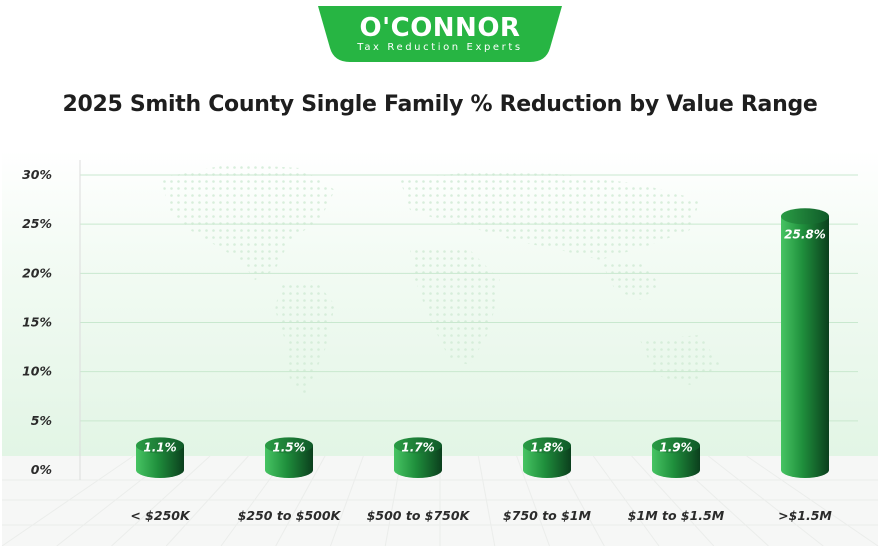  I want to click on bar-value-label: 25.8%, so click(805, 234).